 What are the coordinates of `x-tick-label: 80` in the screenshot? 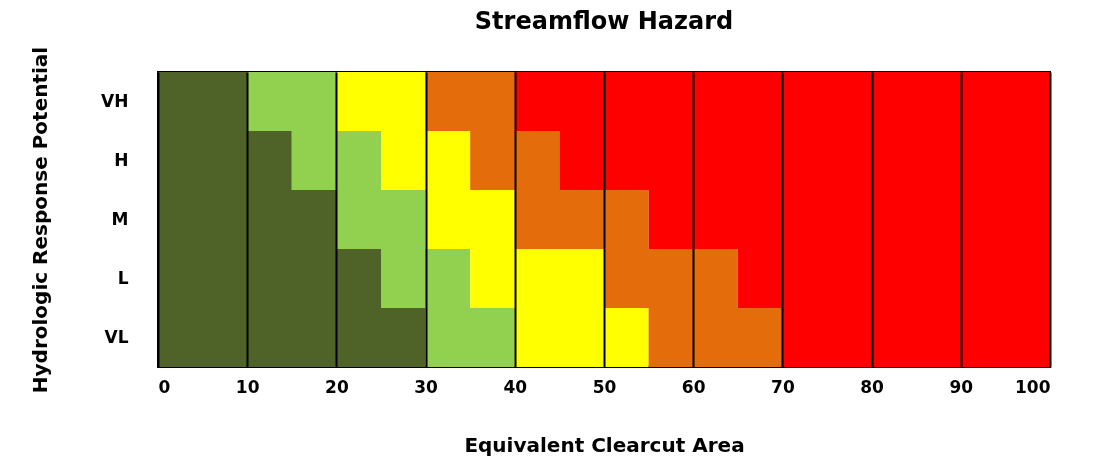 It's located at (872, 386).